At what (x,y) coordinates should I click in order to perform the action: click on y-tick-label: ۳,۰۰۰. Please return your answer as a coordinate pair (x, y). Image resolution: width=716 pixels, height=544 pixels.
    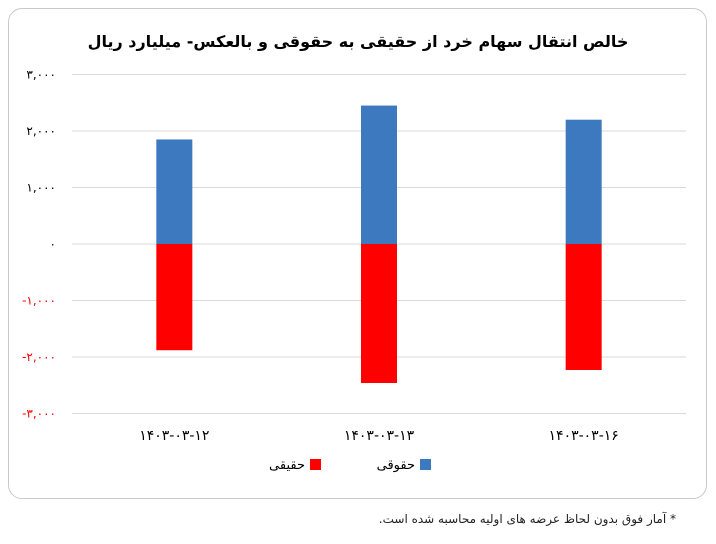
    Looking at the image, I should click on (41, 75).